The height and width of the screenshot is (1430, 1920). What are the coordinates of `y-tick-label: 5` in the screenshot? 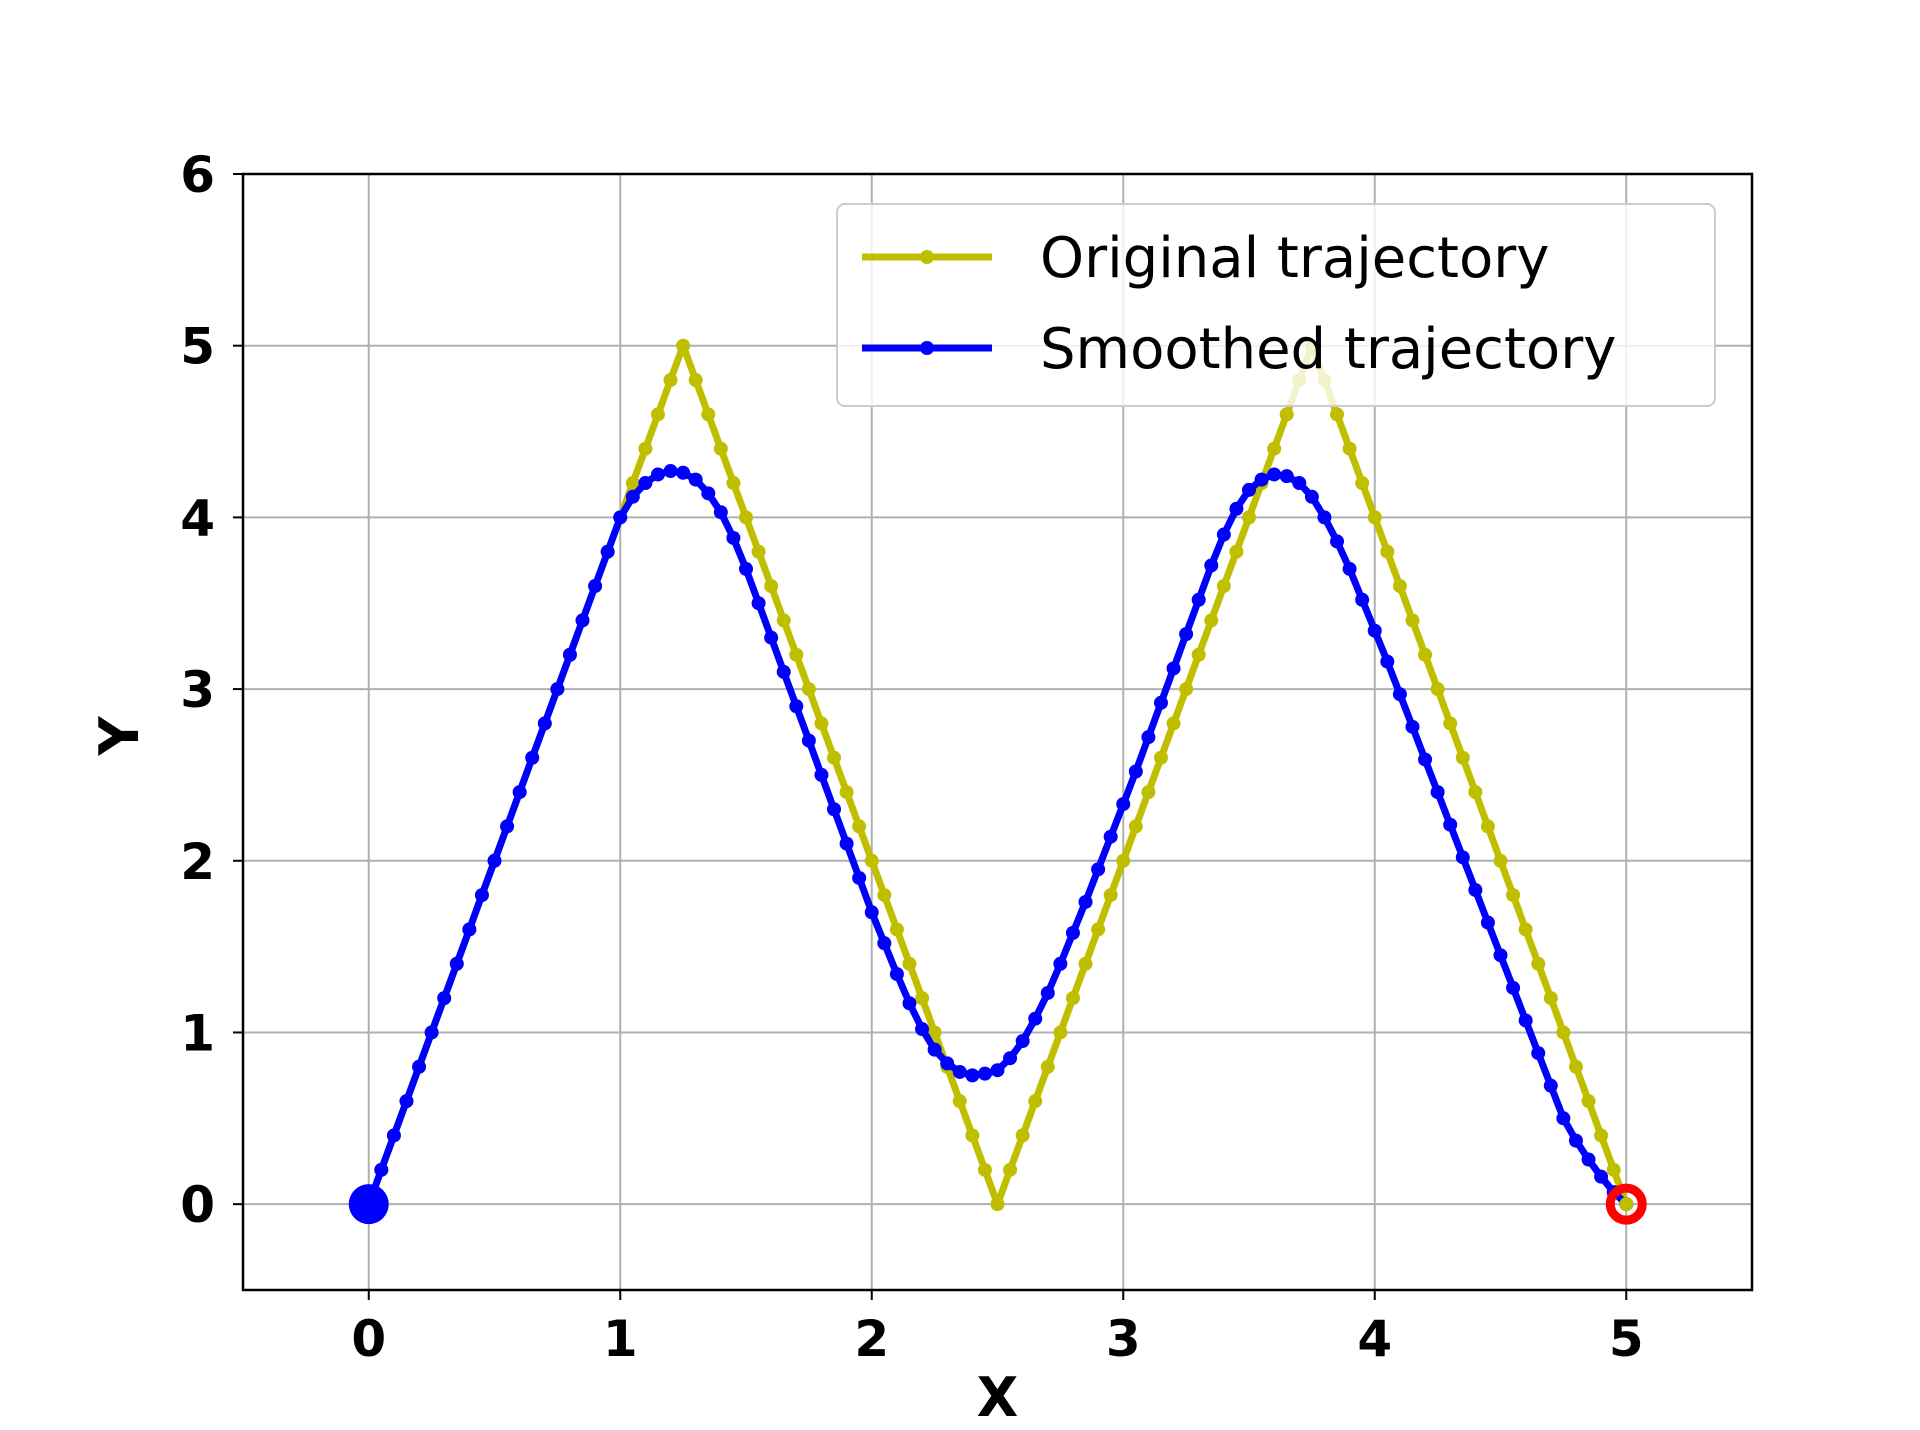 It's located at (197, 347).